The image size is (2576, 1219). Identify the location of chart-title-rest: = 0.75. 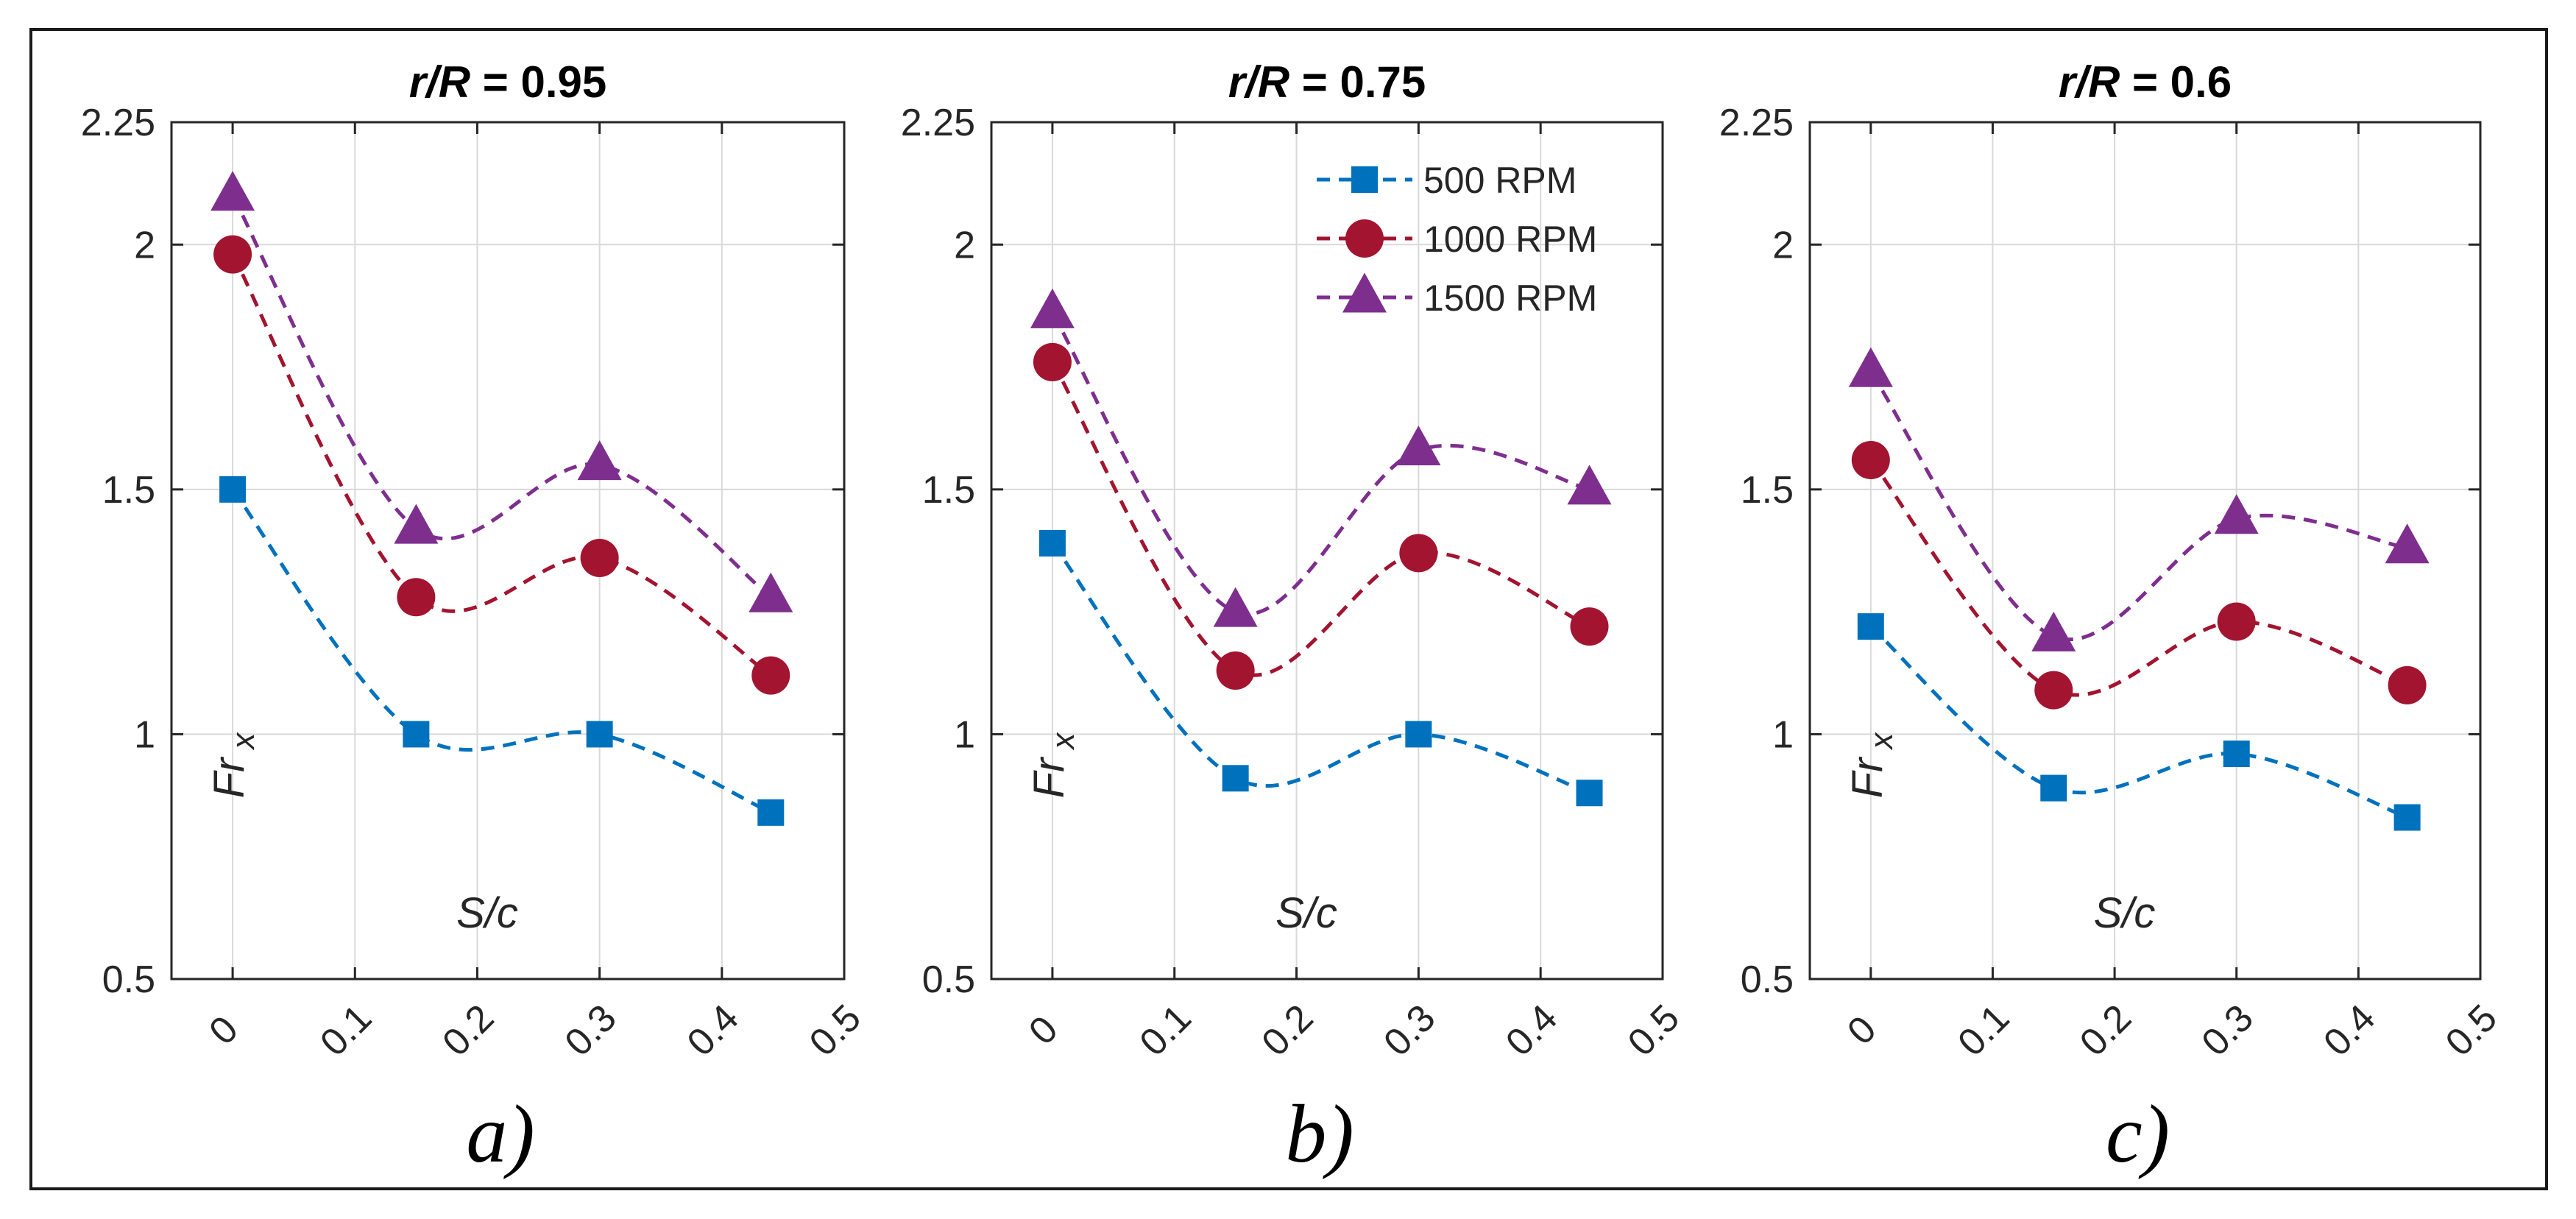
(1357, 82).